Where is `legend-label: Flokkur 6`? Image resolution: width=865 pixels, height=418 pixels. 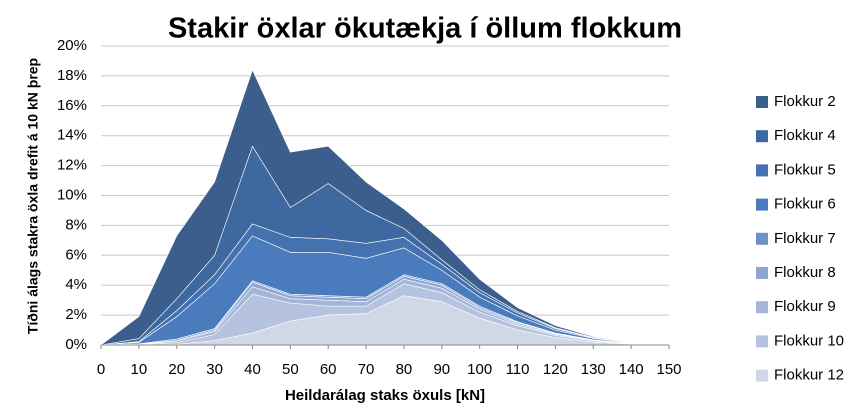
legend-label: Flokkur 6 is located at coordinates (805, 204).